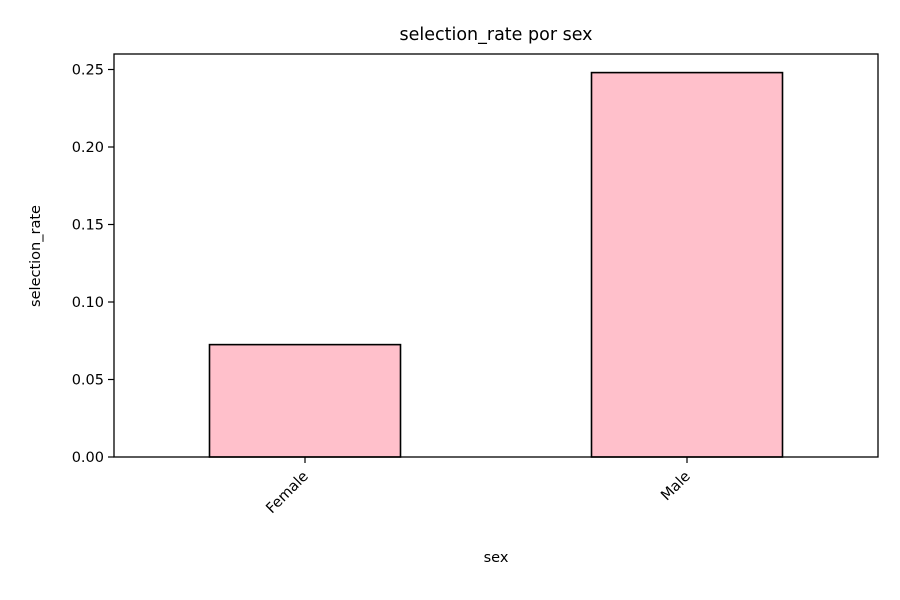 Image resolution: width=900 pixels, height=600 pixels. I want to click on y-tick-label: 0.20, so click(88, 148).